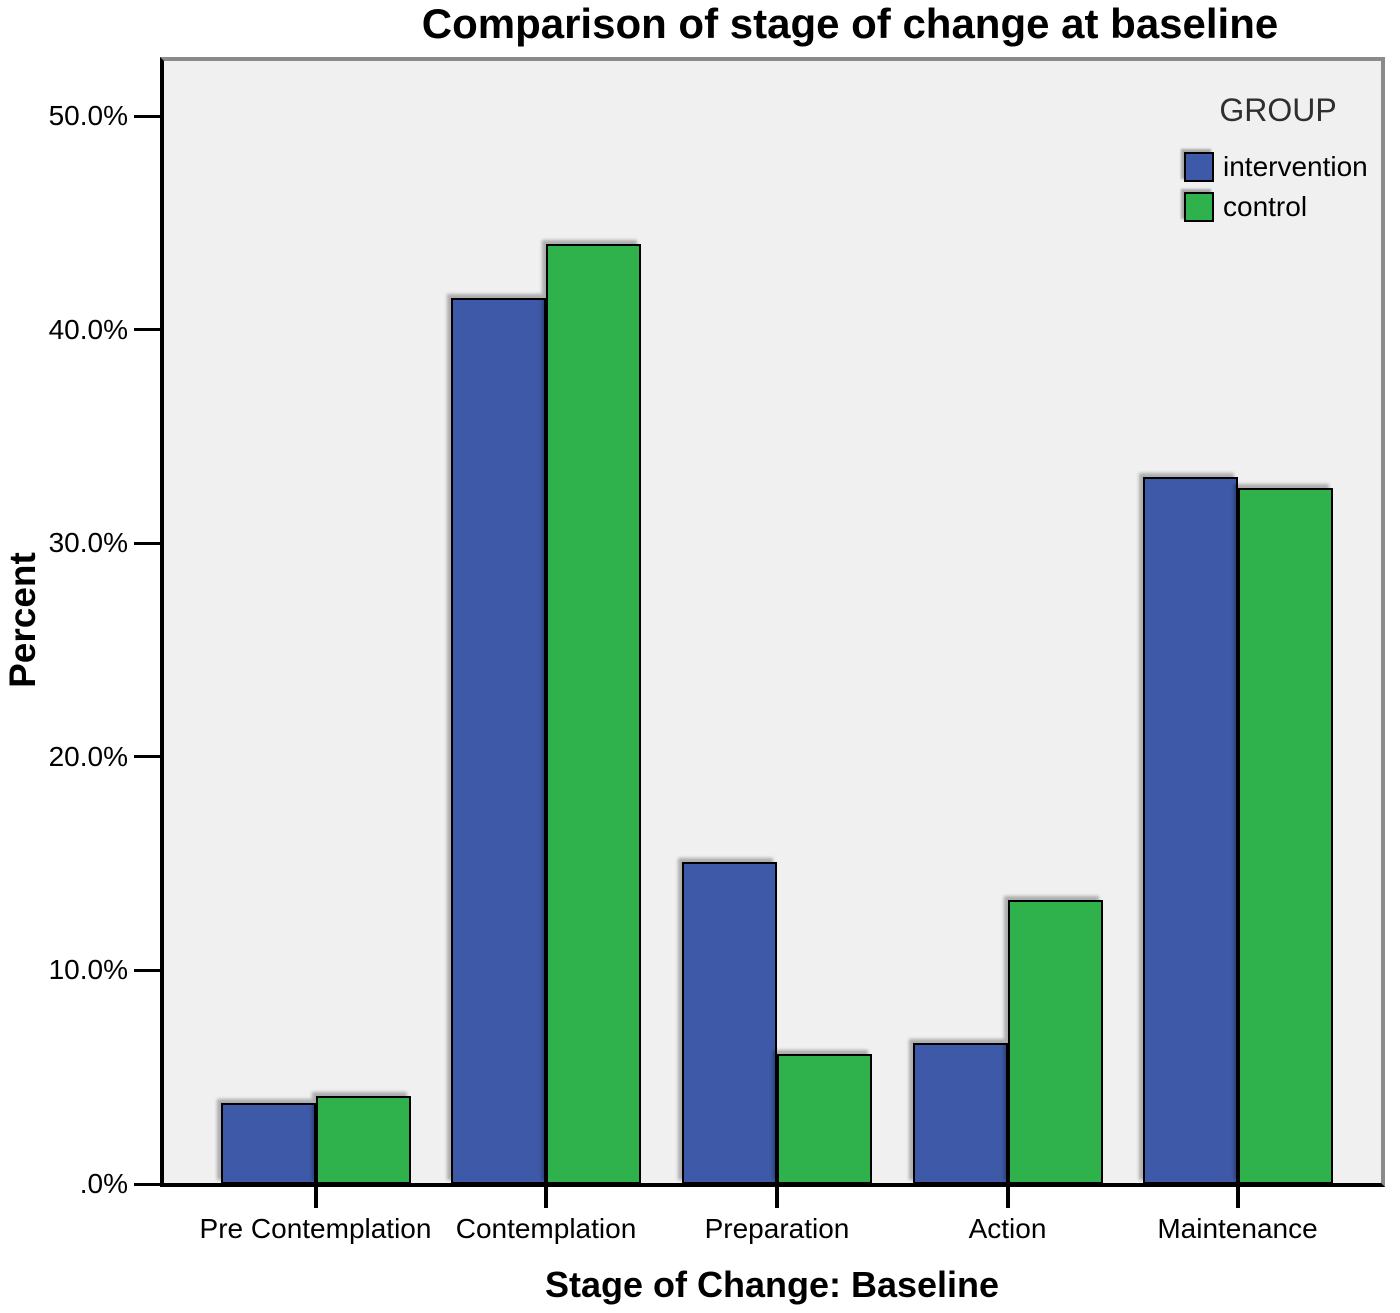 Image resolution: width=1400 pixels, height=1313 pixels. I want to click on legend-swatch-control-icon, so click(1199, 207).